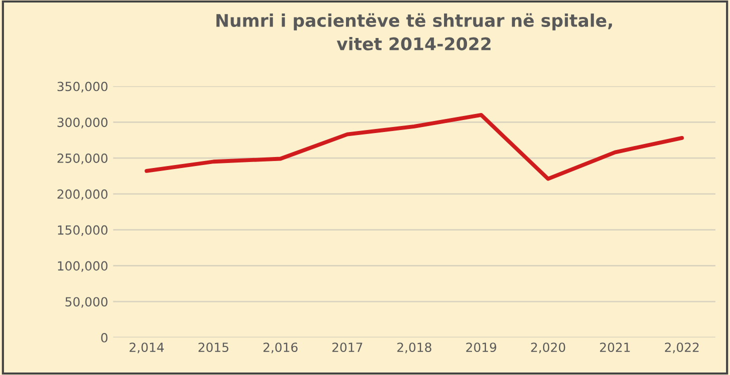 This screenshot has width=730, height=375. Describe the element at coordinates (681, 348) in the screenshot. I see `x-tick-label: 2,022` at that location.